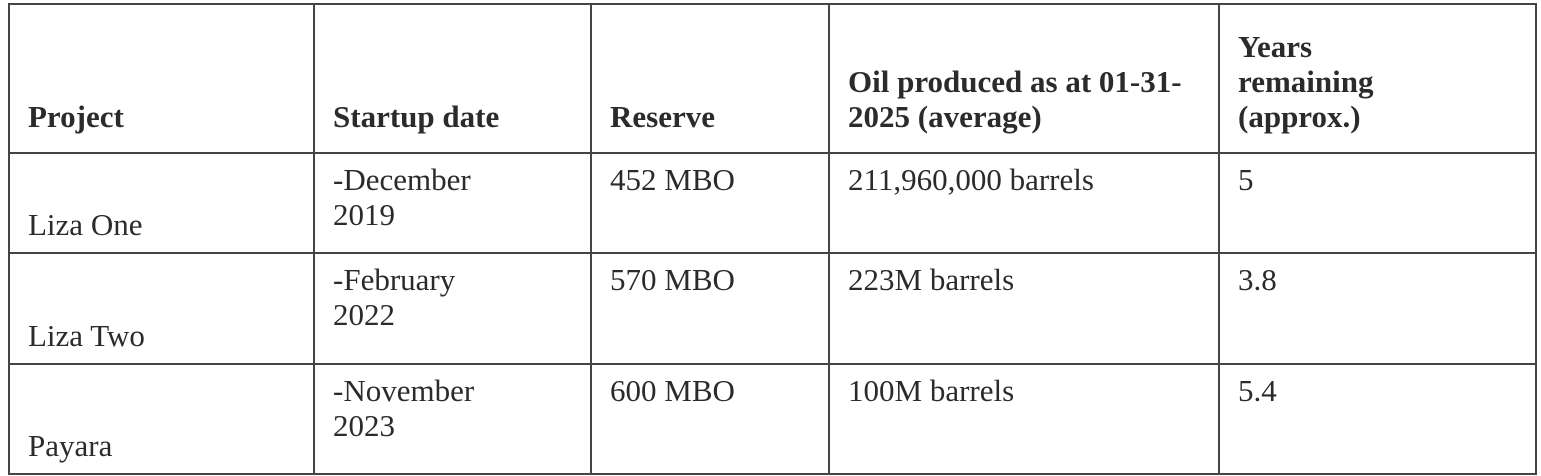 This screenshot has height=476, width=1541. I want to click on header-text: Reserve, so click(662, 116).